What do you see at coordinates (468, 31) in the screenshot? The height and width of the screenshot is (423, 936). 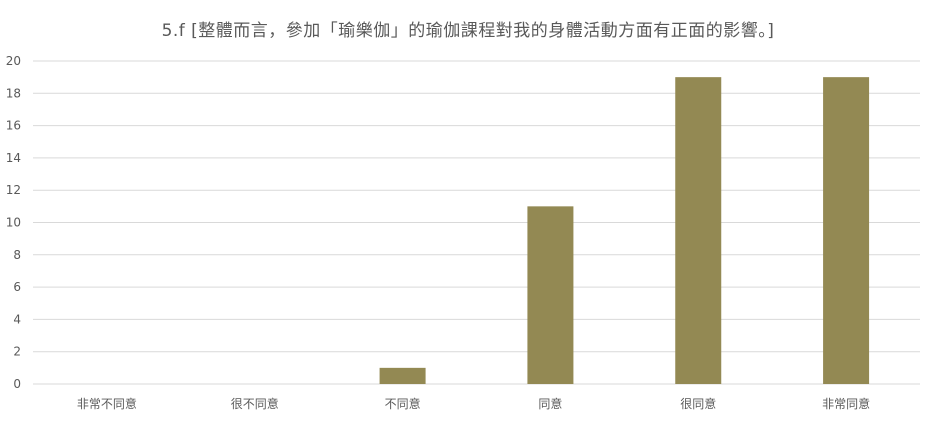 I see `chart-title: 5.f [整體而言，參加「瑜樂伽」的瑜伽課程對我的身體活動方面有正面的影響。]` at bounding box center [468, 31].